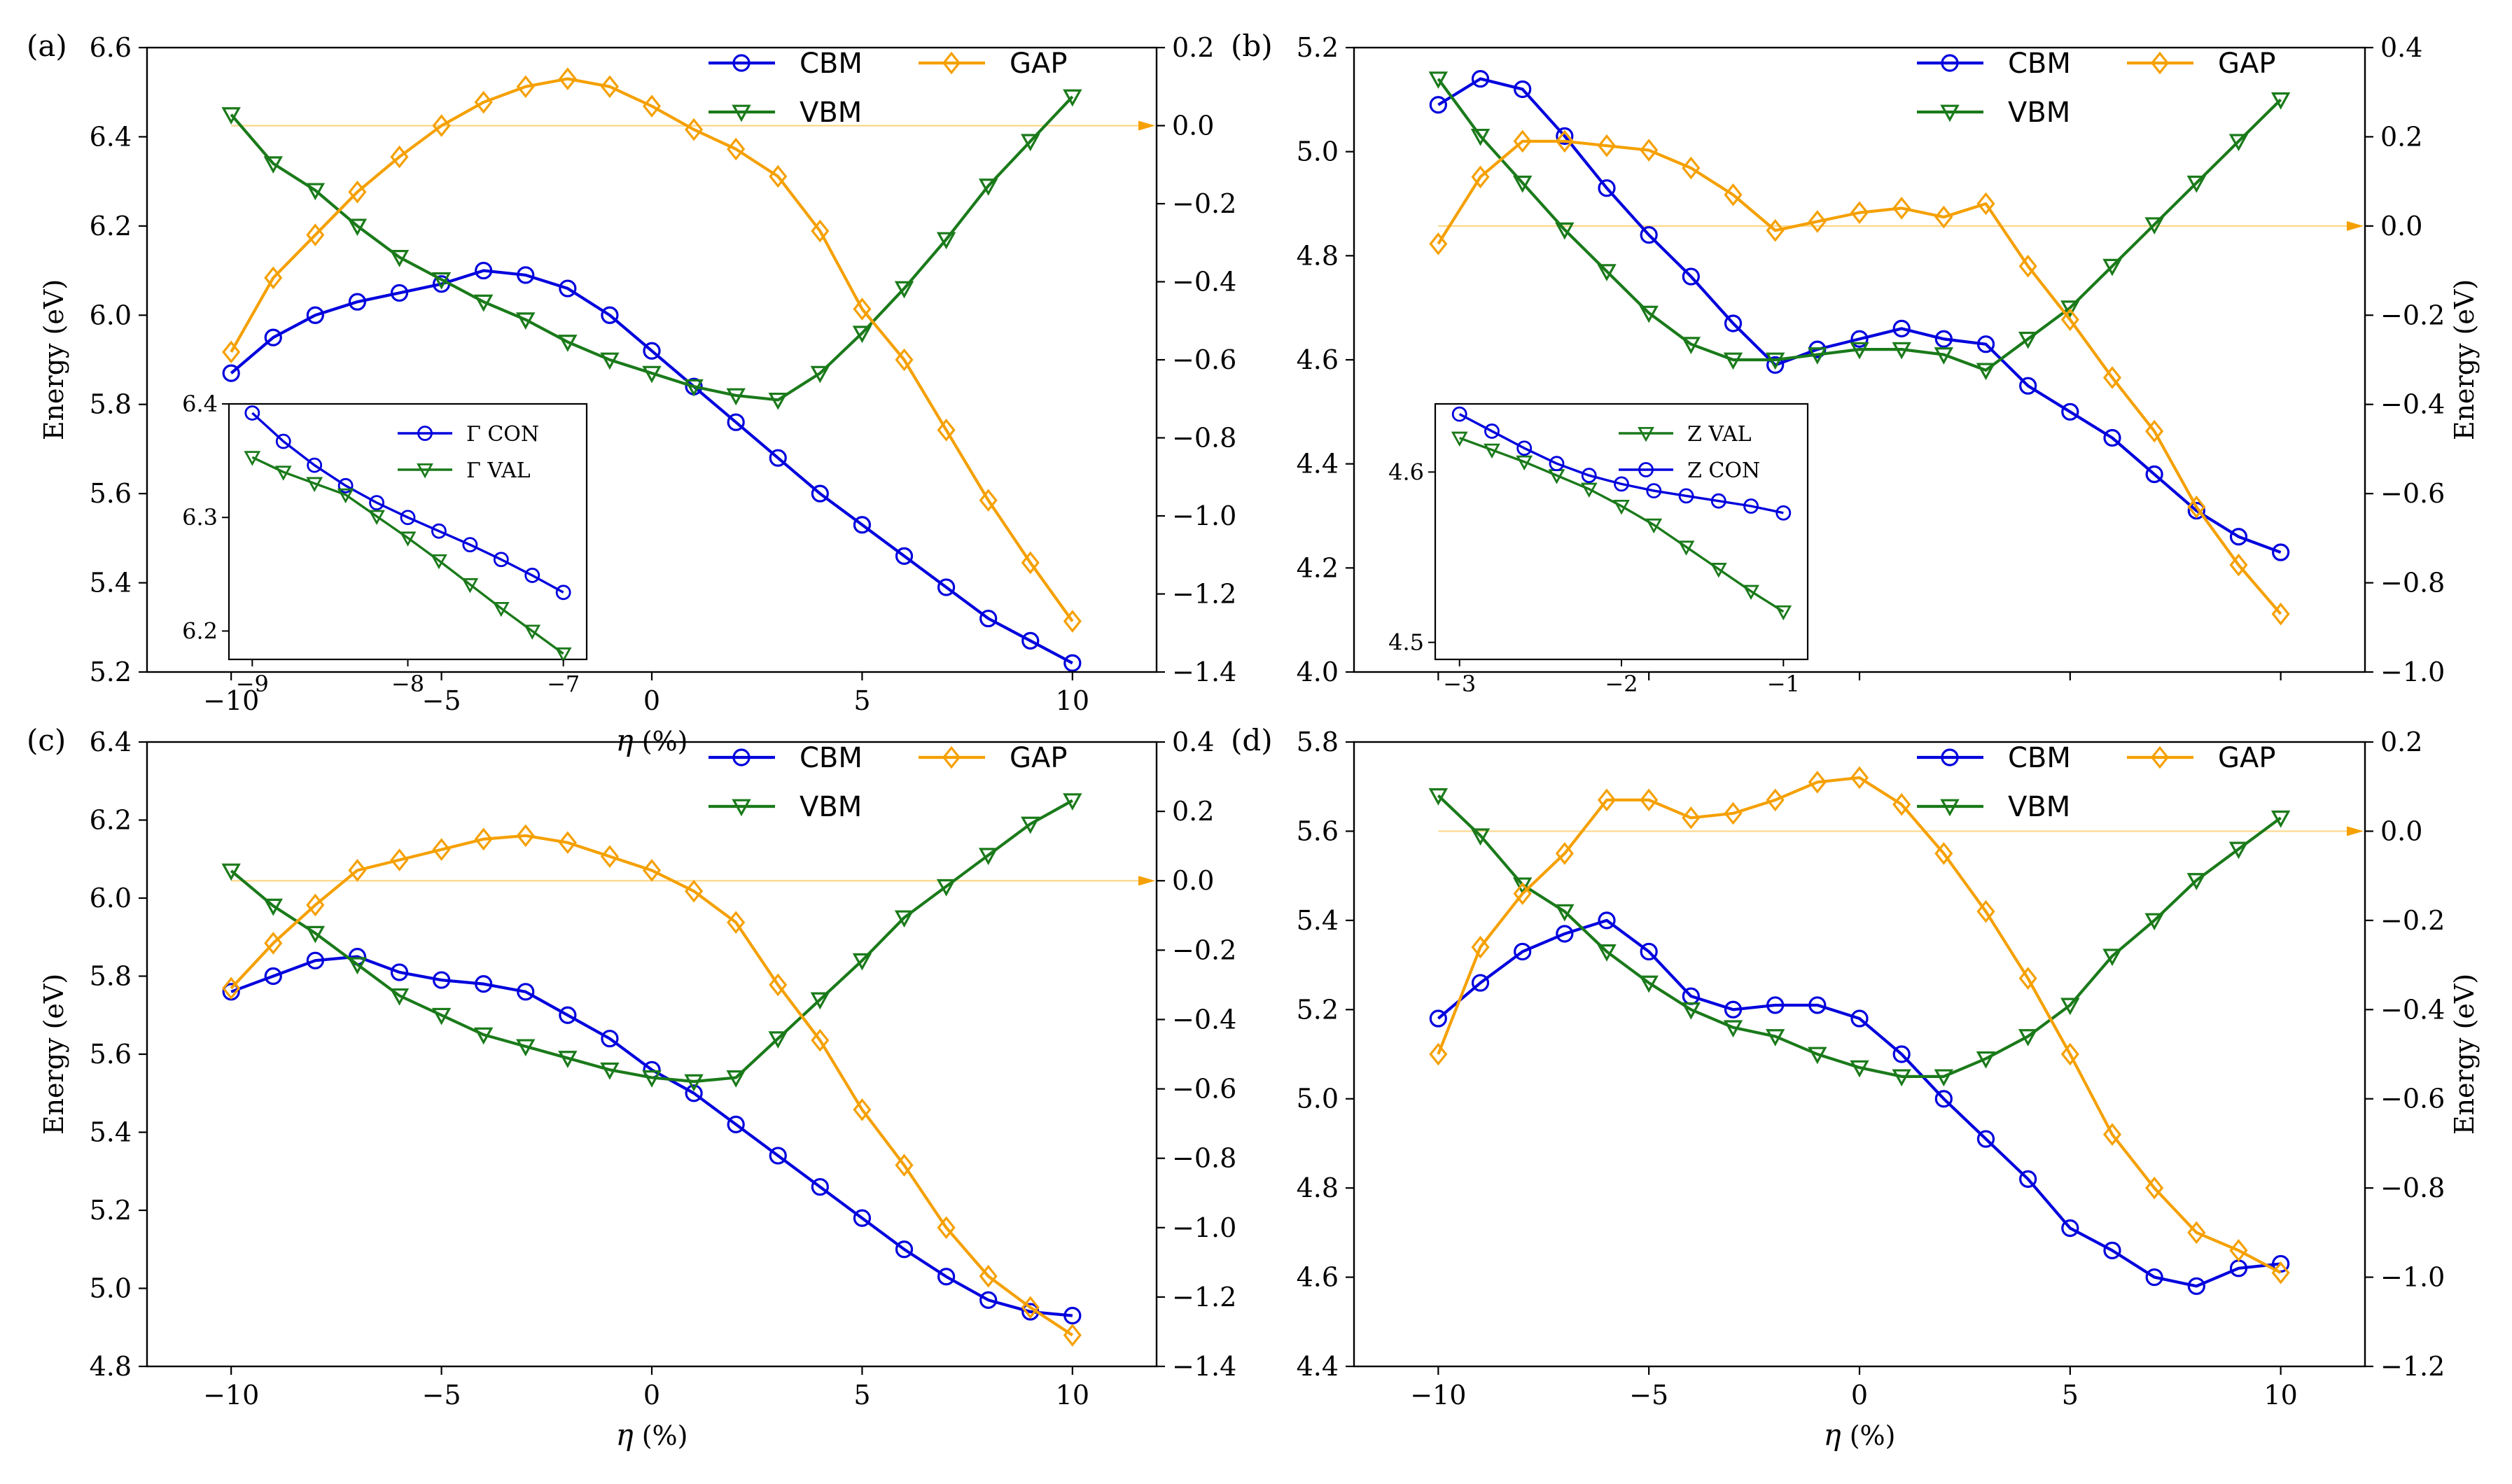 This screenshot has width=2512, height=1484. Describe the element at coordinates (47, 740) in the screenshot. I see `panel-label: (c)` at that location.